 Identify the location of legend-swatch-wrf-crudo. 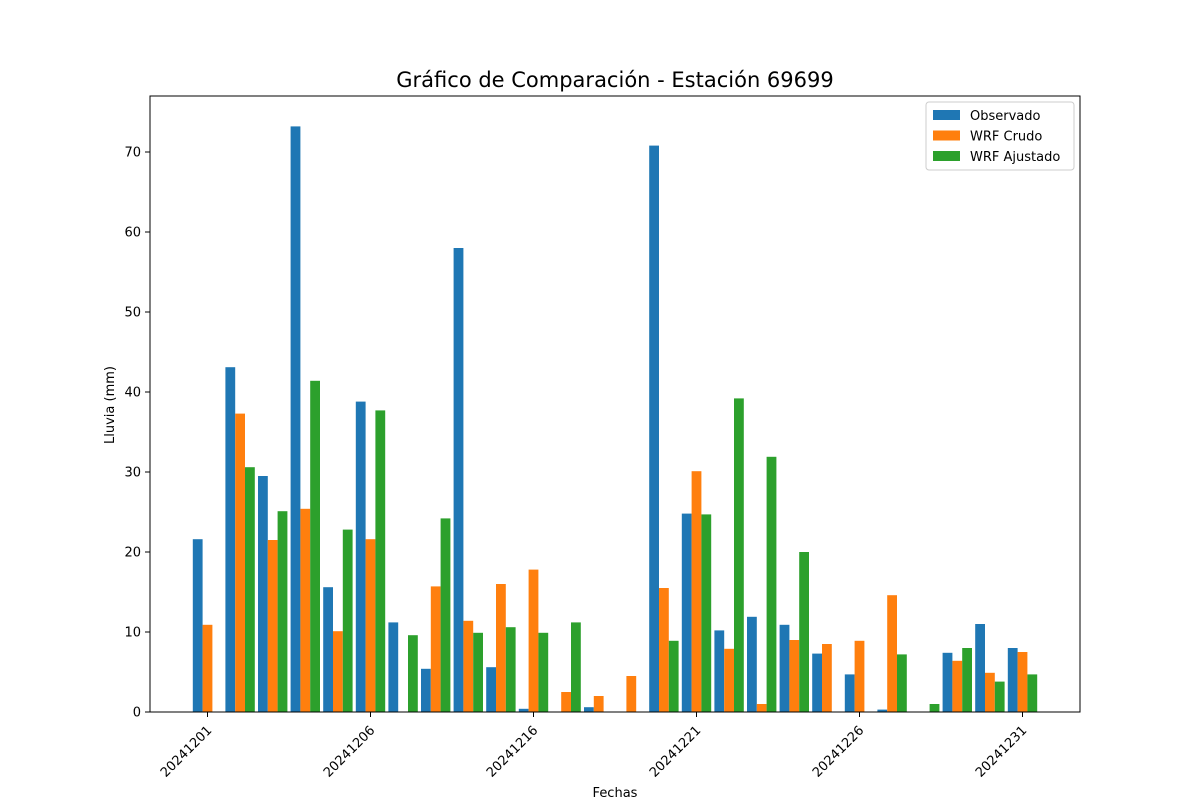
(946, 135).